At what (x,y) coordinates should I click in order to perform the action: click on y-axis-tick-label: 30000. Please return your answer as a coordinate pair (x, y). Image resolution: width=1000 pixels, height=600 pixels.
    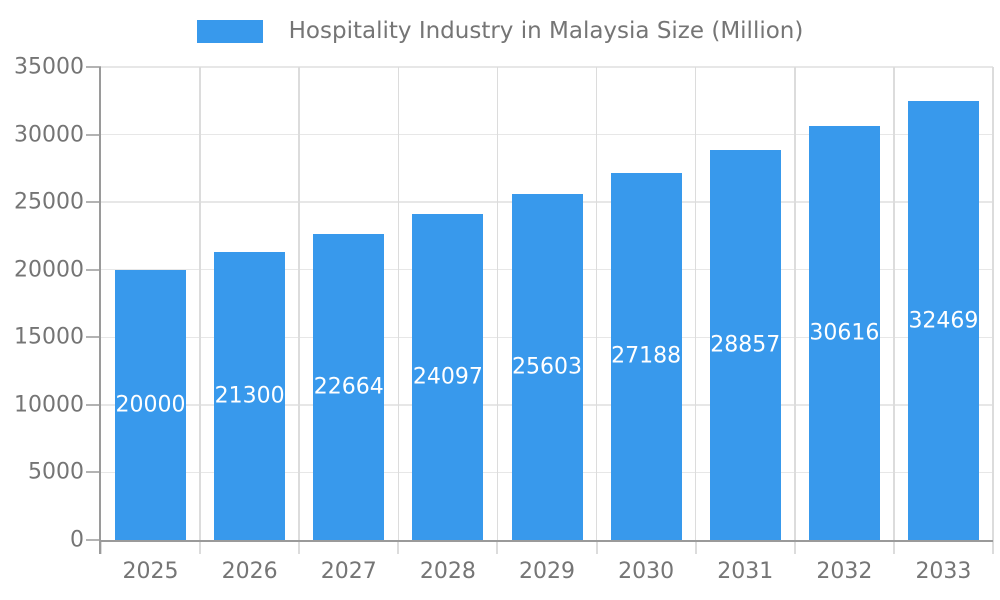
    Looking at the image, I should click on (49, 135).